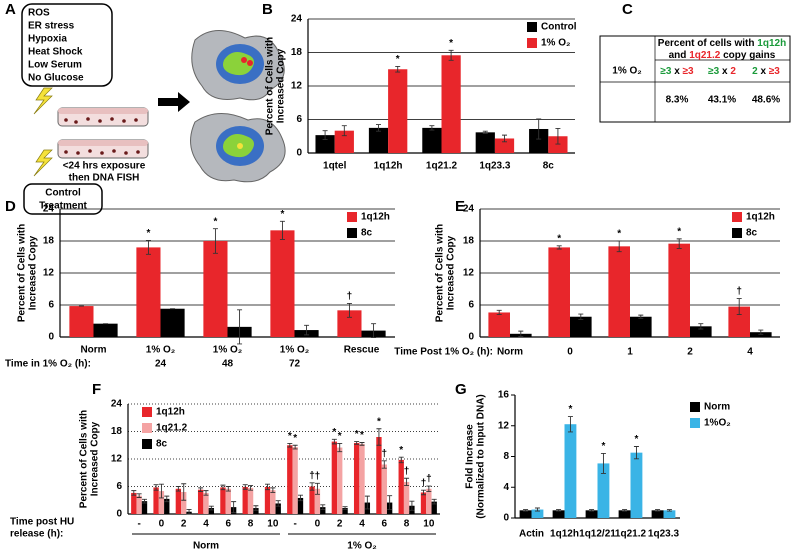  I want to click on title-part: and, so click(678, 55).